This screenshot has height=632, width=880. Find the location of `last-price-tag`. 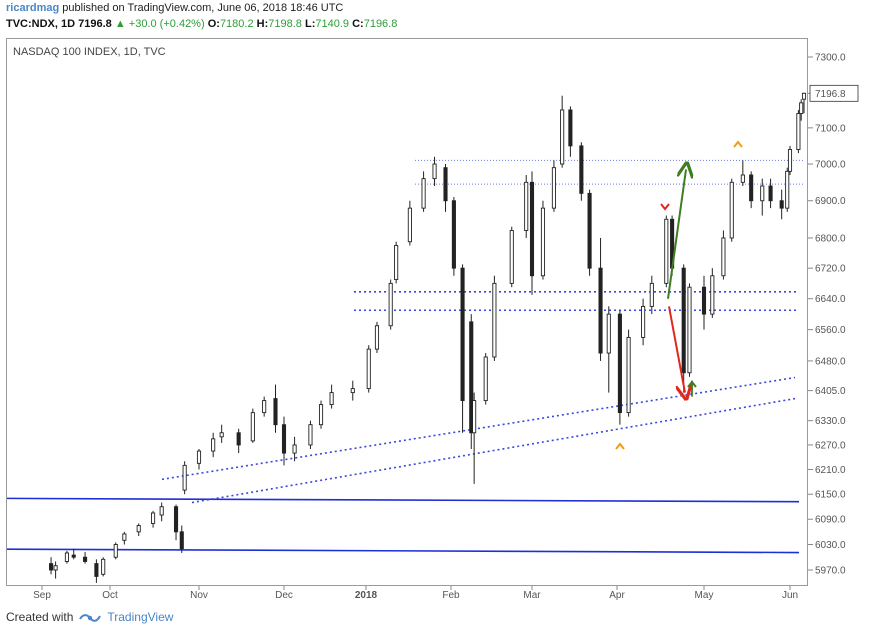

last-price-tag is located at coordinates (834, 93).